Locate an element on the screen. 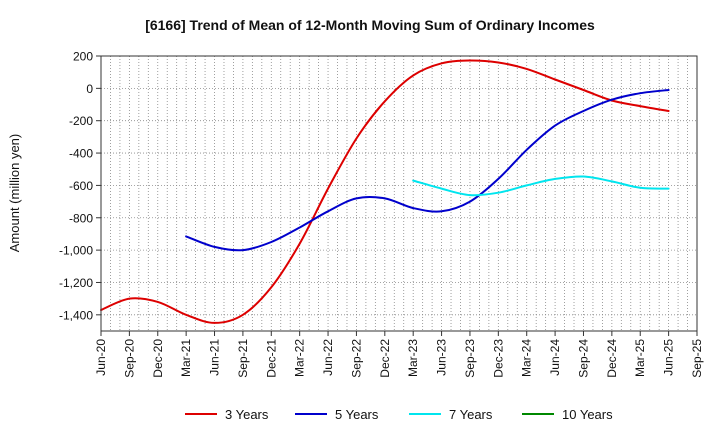 The height and width of the screenshot is (440, 720). x-tick-label: Jun-21 is located at coordinates (215, 357).